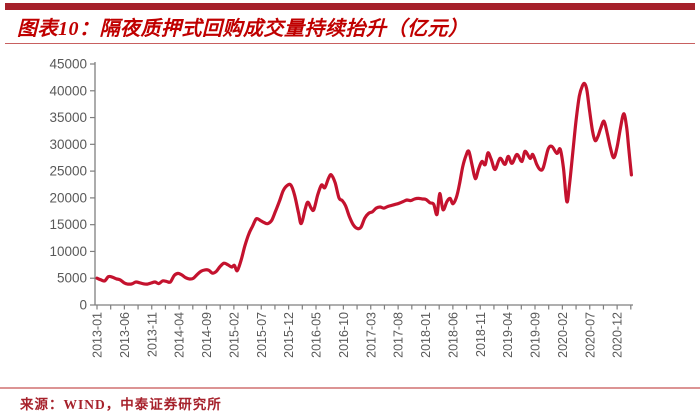 This screenshot has height=419, width=700. Describe the element at coordinates (152, 334) in the screenshot. I see `svg-text: 2013-11` at that location.